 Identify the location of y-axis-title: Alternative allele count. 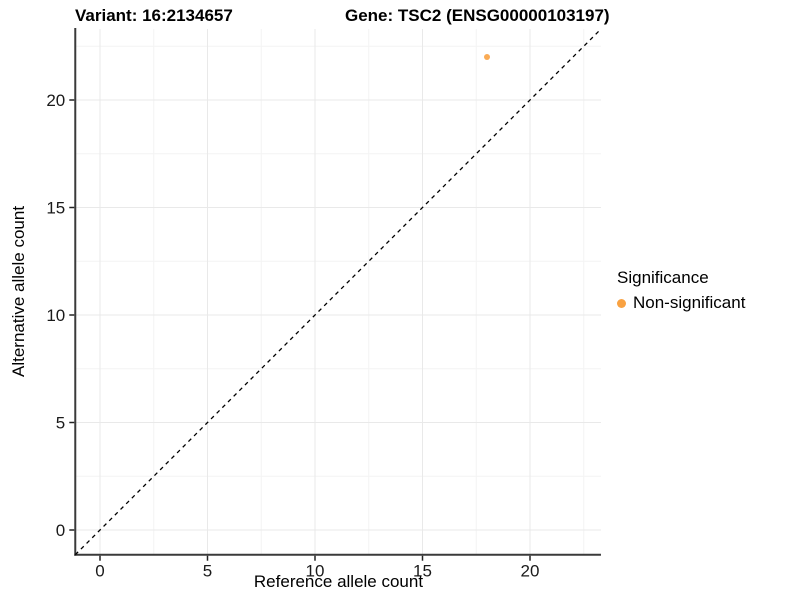
(18, 291).